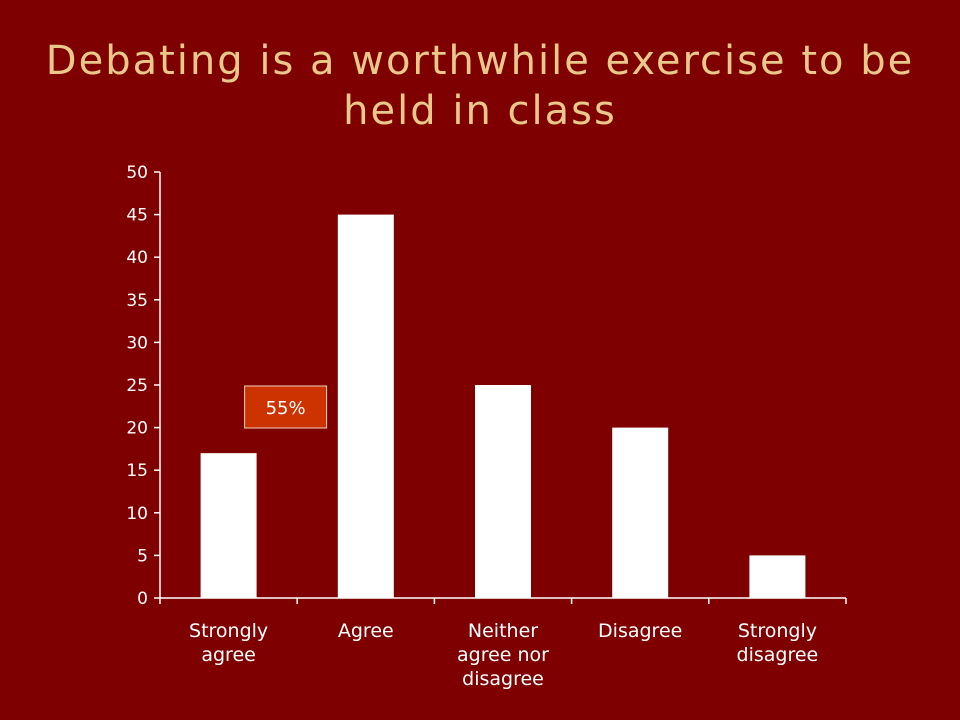  I want to click on y-tick-label: 15, so click(137, 471).